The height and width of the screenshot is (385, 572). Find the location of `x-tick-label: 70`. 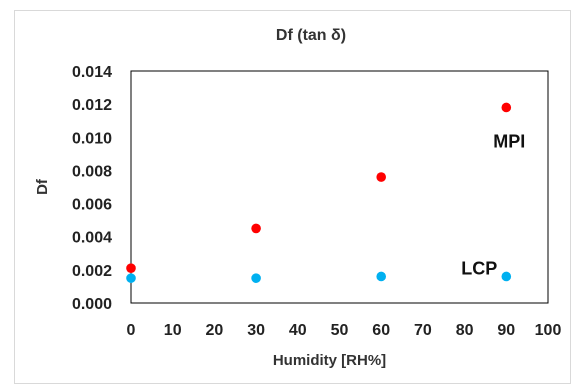

x-tick-label: 70 is located at coordinates (423, 330).